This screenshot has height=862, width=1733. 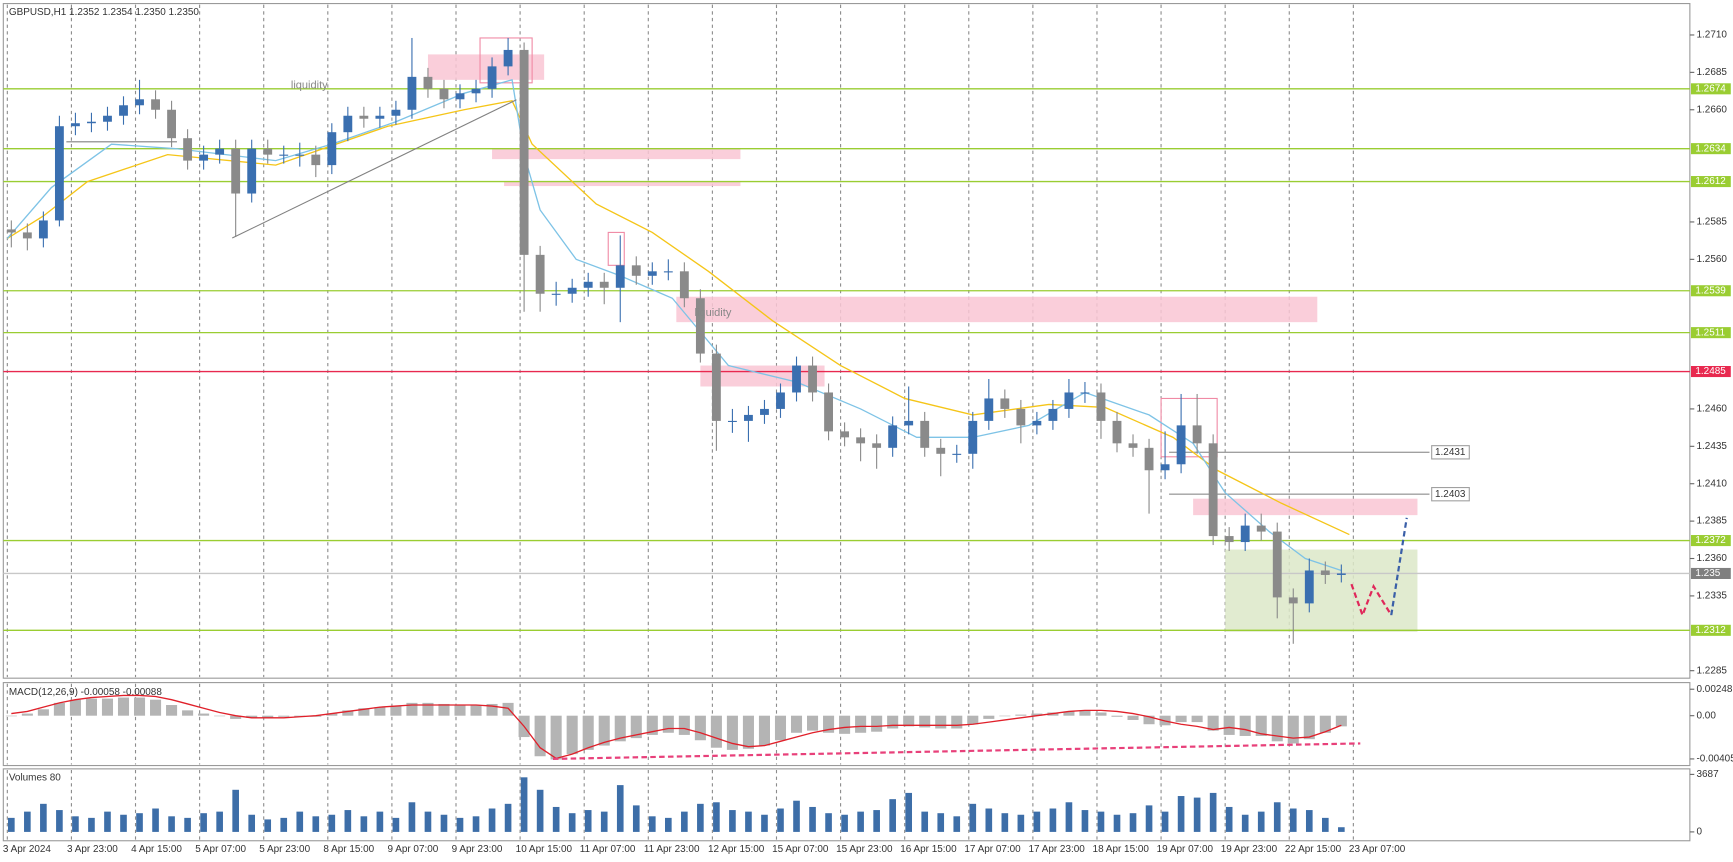 What do you see at coordinates (676, 727) in the screenshot?
I see `macd-signal` at bounding box center [676, 727].